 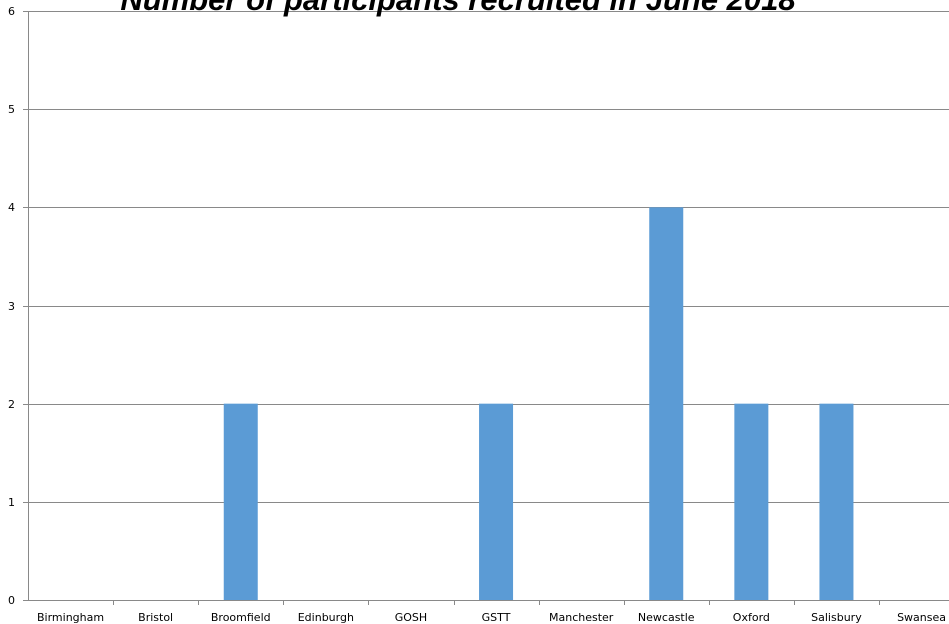 I want to click on y-tick-label: 5, so click(x=11, y=109).